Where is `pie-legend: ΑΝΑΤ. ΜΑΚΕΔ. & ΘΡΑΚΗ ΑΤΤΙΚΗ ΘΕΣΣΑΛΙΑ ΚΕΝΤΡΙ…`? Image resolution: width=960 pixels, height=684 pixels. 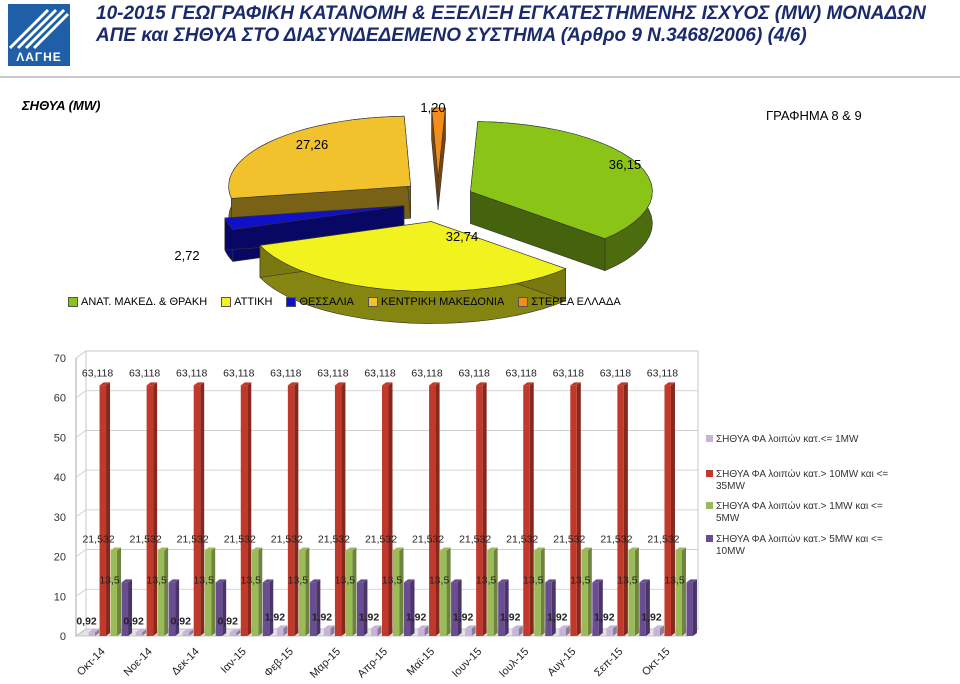
pie-legend: ΑΝΑΤ. ΜΑΚΕΔ. & ΘΡΑΚΗ ΑΤΤΙΚΗ ΘΕΣΣΑΛΙΑ ΚΕΝΤΡΙ… is located at coordinates (344, 302).